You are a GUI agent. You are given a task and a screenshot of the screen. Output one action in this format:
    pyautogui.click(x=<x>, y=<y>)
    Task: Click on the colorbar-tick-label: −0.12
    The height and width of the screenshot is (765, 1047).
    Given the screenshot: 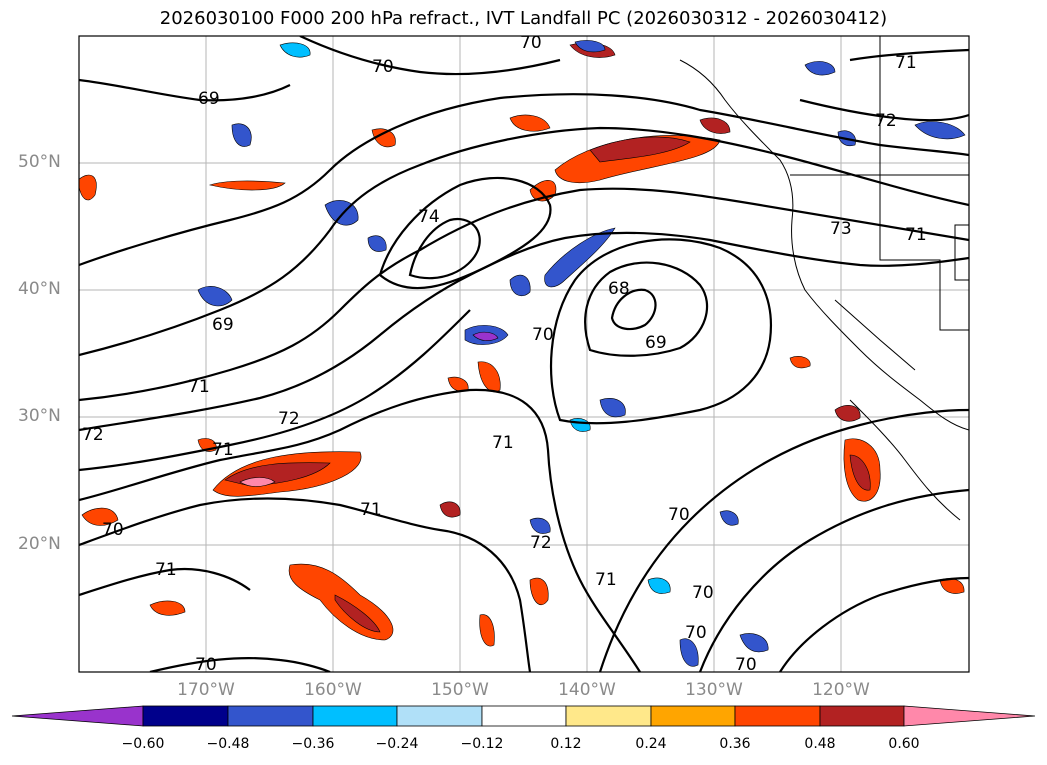 What is the action you would take?
    pyautogui.click(x=482, y=744)
    